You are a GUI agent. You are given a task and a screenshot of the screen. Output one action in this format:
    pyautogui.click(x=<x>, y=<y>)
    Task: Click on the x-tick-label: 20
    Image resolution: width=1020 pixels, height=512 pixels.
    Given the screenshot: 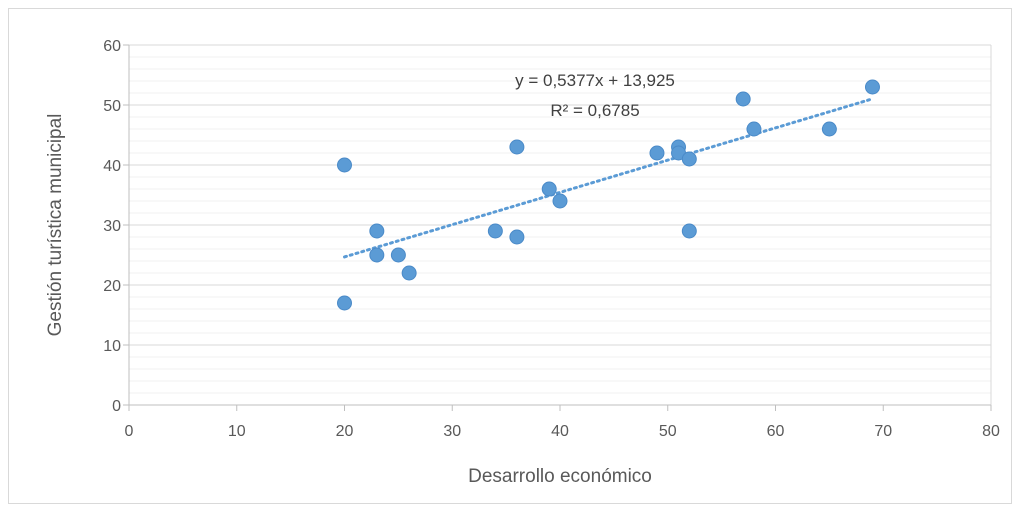 What is the action you would take?
    pyautogui.click(x=345, y=431)
    